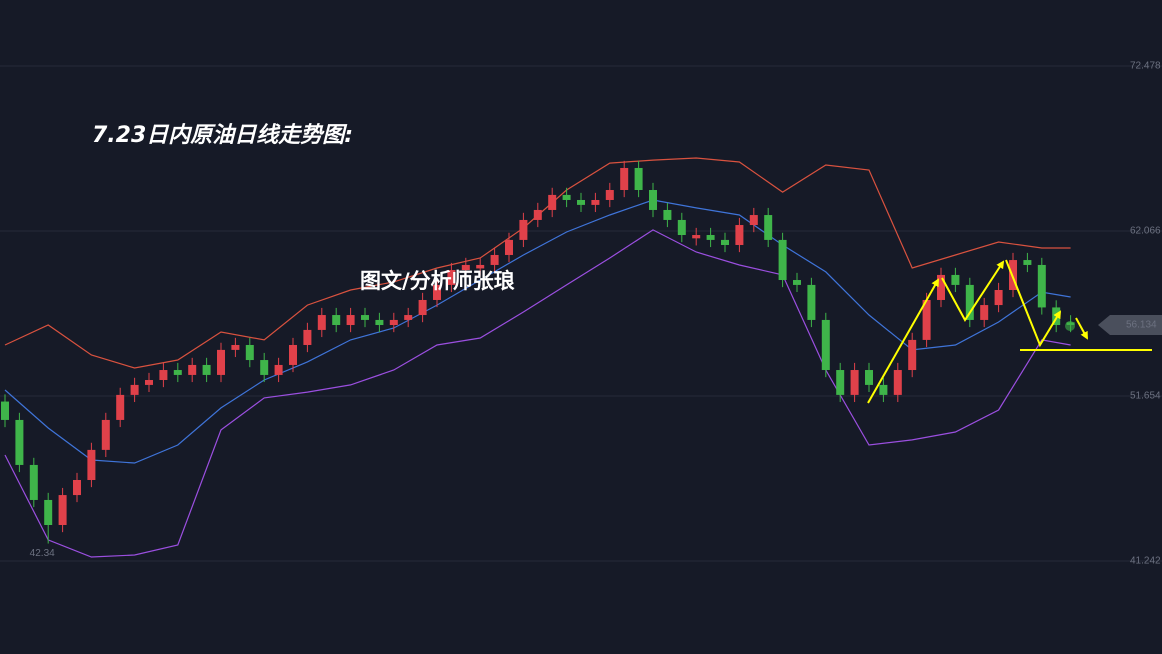 Image resolution: width=1162 pixels, height=654 pixels. I want to click on chart-subtitle: 图文/分析师张琅, so click(437, 281).